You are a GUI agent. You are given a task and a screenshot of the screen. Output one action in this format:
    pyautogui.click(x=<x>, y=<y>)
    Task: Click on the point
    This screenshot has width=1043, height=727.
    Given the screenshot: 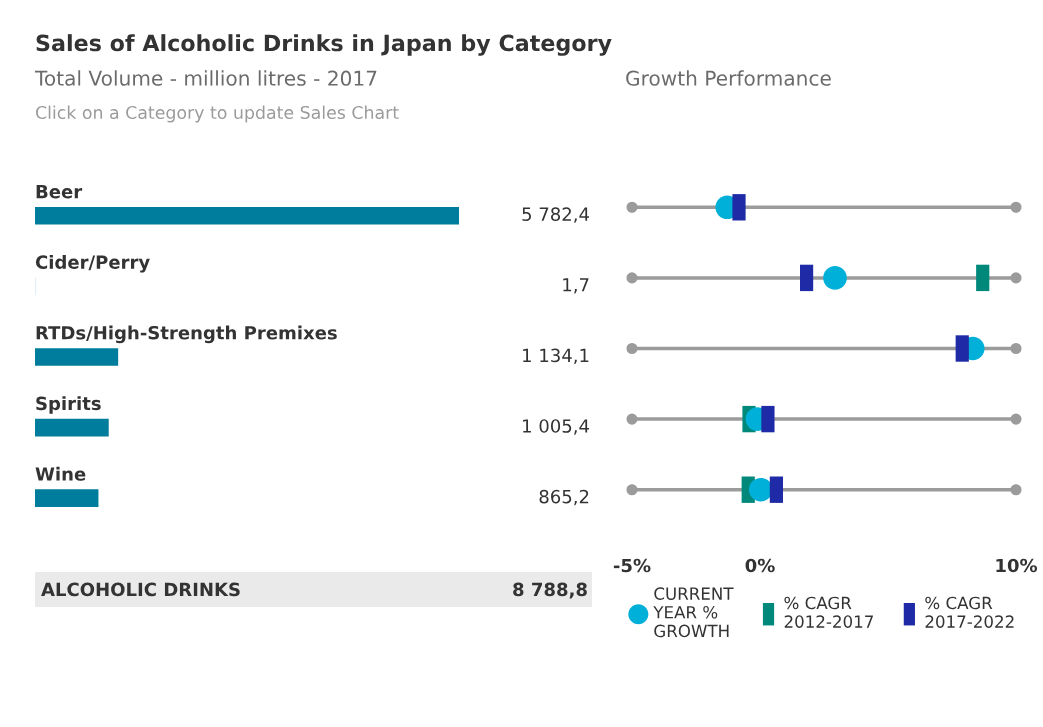 What is the action you would take?
    pyautogui.click(x=835, y=278)
    